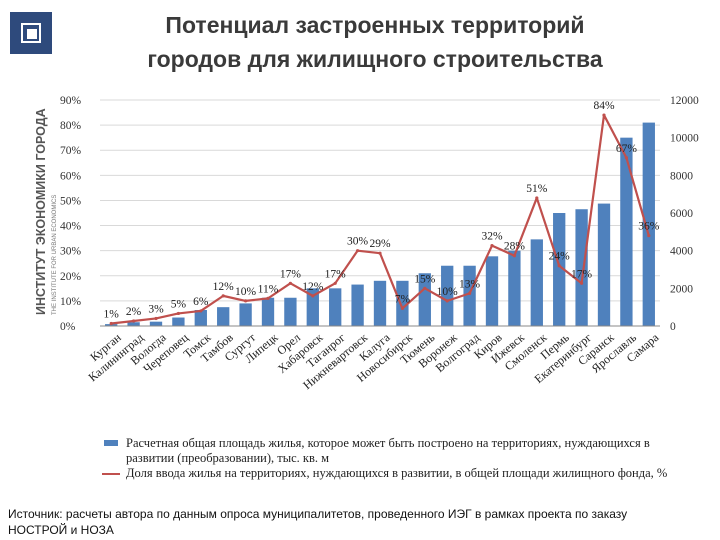 This screenshot has width=720, height=540. Describe the element at coordinates (268, 289) in the screenshot. I see `data-label: 11%` at that location.